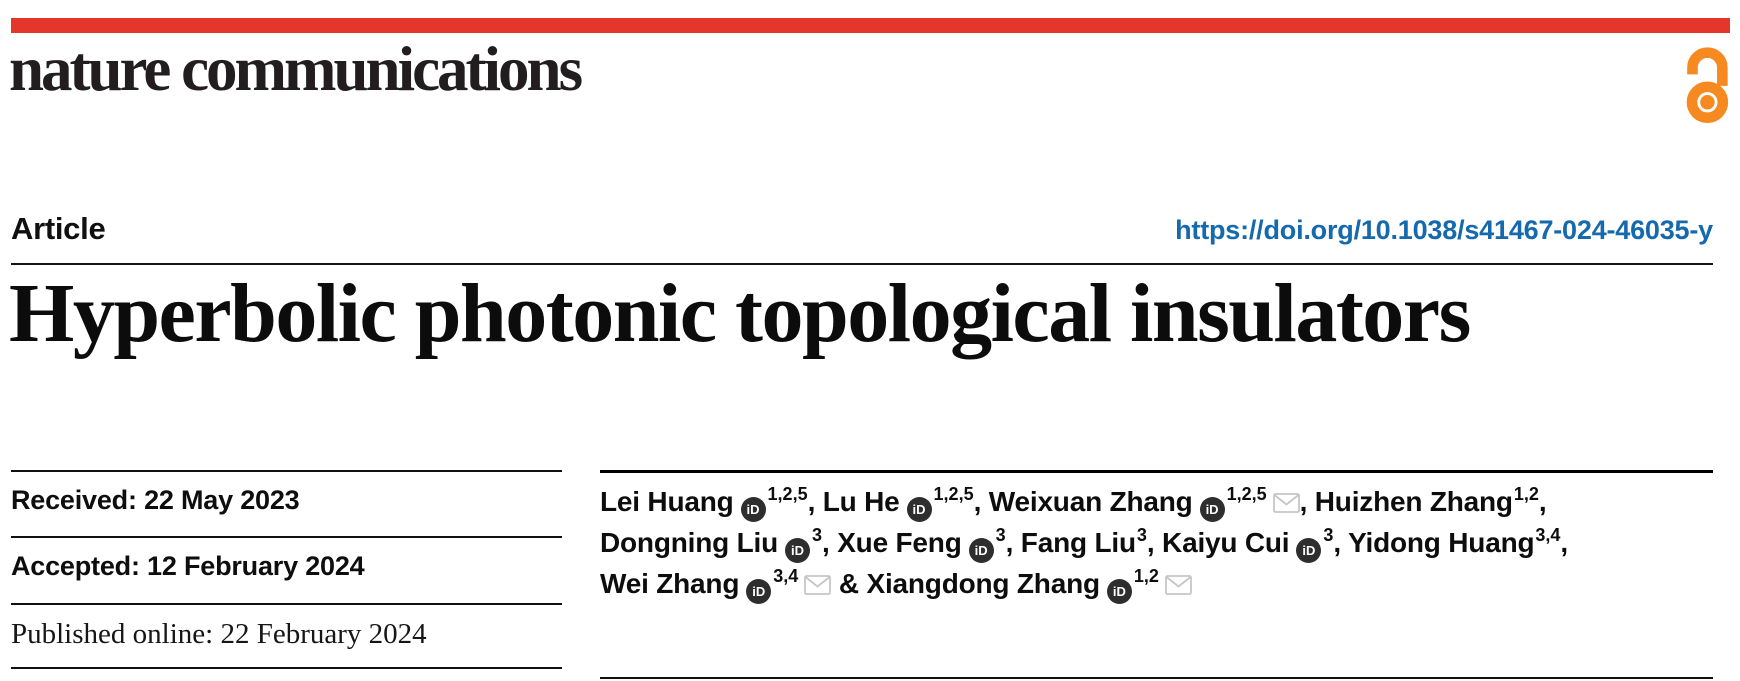 The width and height of the screenshot is (1740, 681). Describe the element at coordinates (58, 228) in the screenshot. I see `article-type-label: Article` at that location.